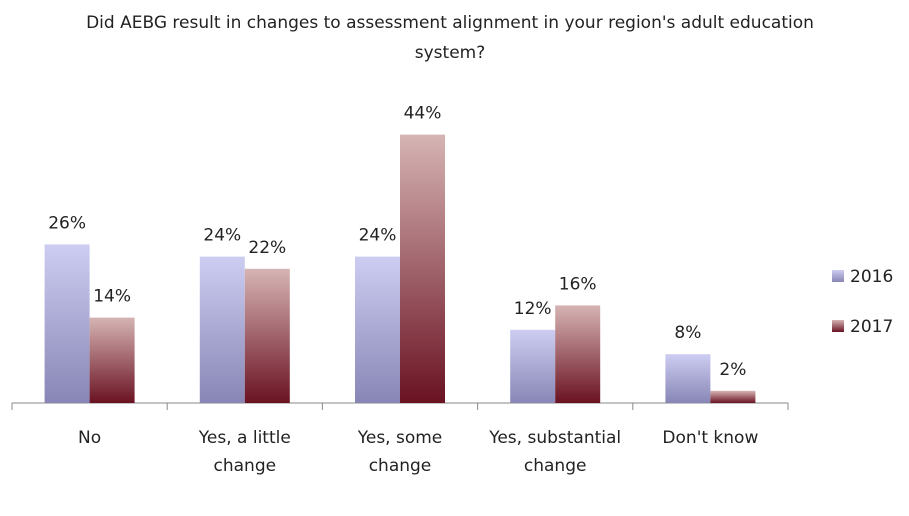 The image size is (909, 516). What do you see at coordinates (67, 223) in the screenshot?
I see `data-label: 26%` at bounding box center [67, 223].